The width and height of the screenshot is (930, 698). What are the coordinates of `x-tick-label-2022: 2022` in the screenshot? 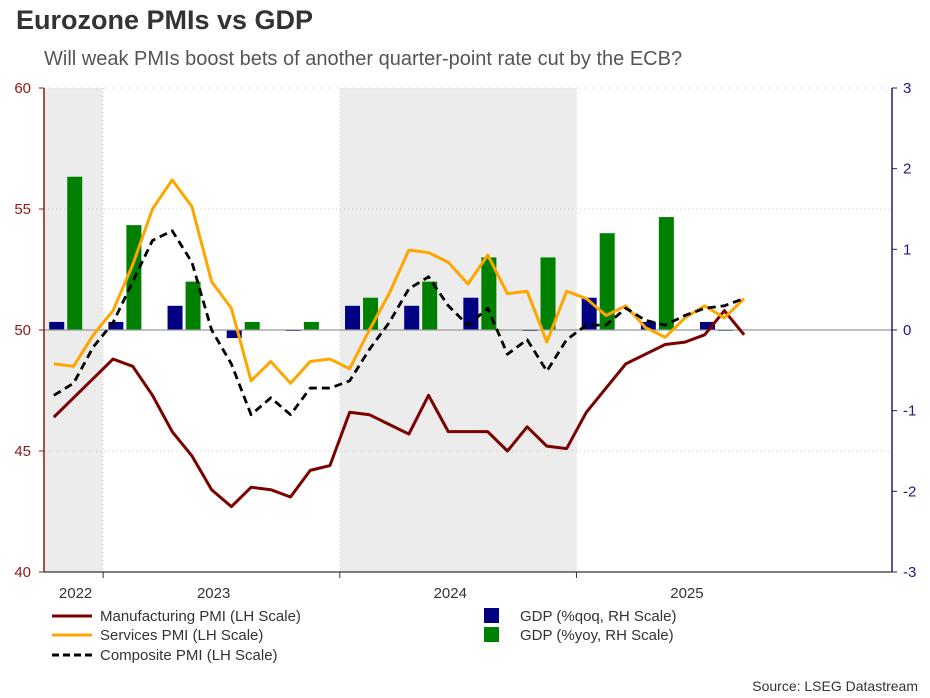 It's located at (75, 593).